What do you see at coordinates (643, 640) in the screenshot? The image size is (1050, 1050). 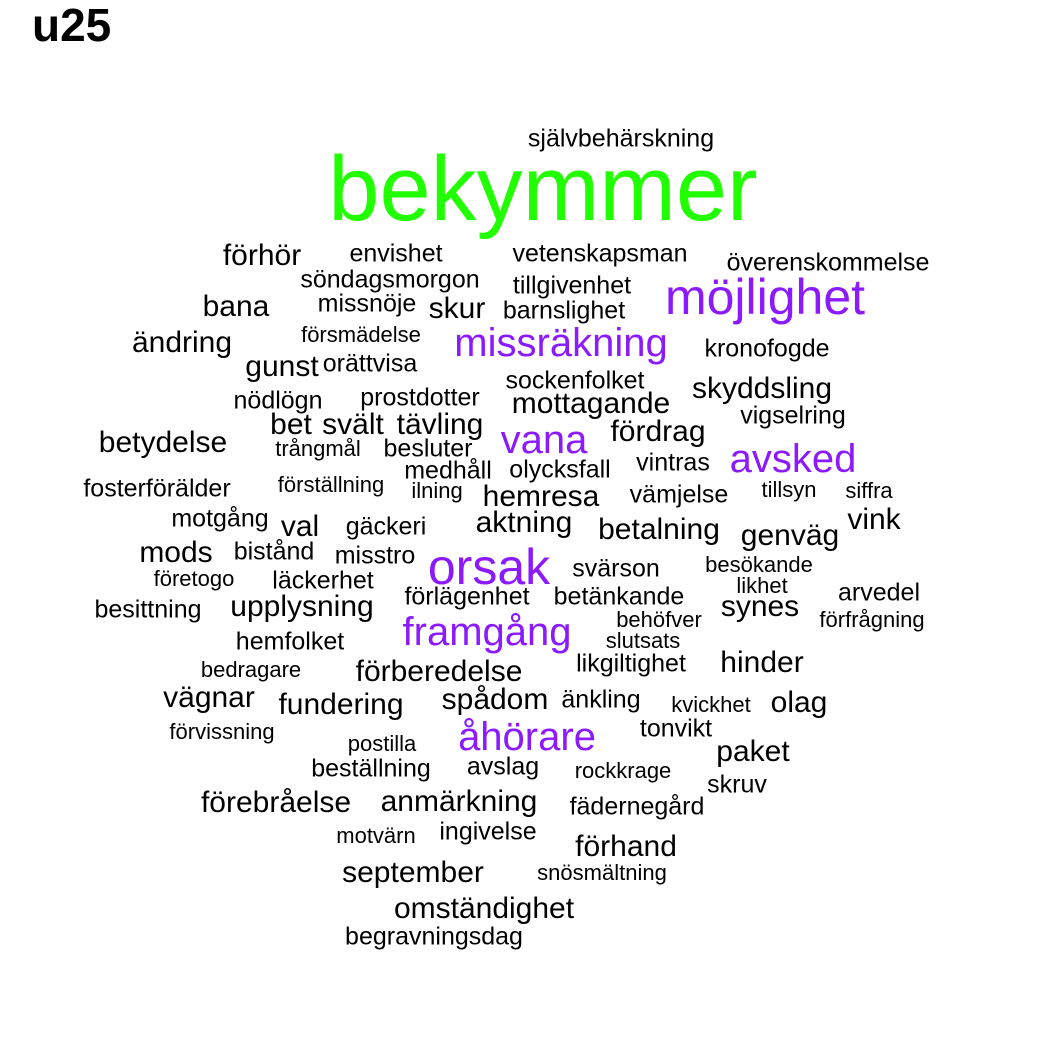 I see `word-slutsats: slutsats` at bounding box center [643, 640].